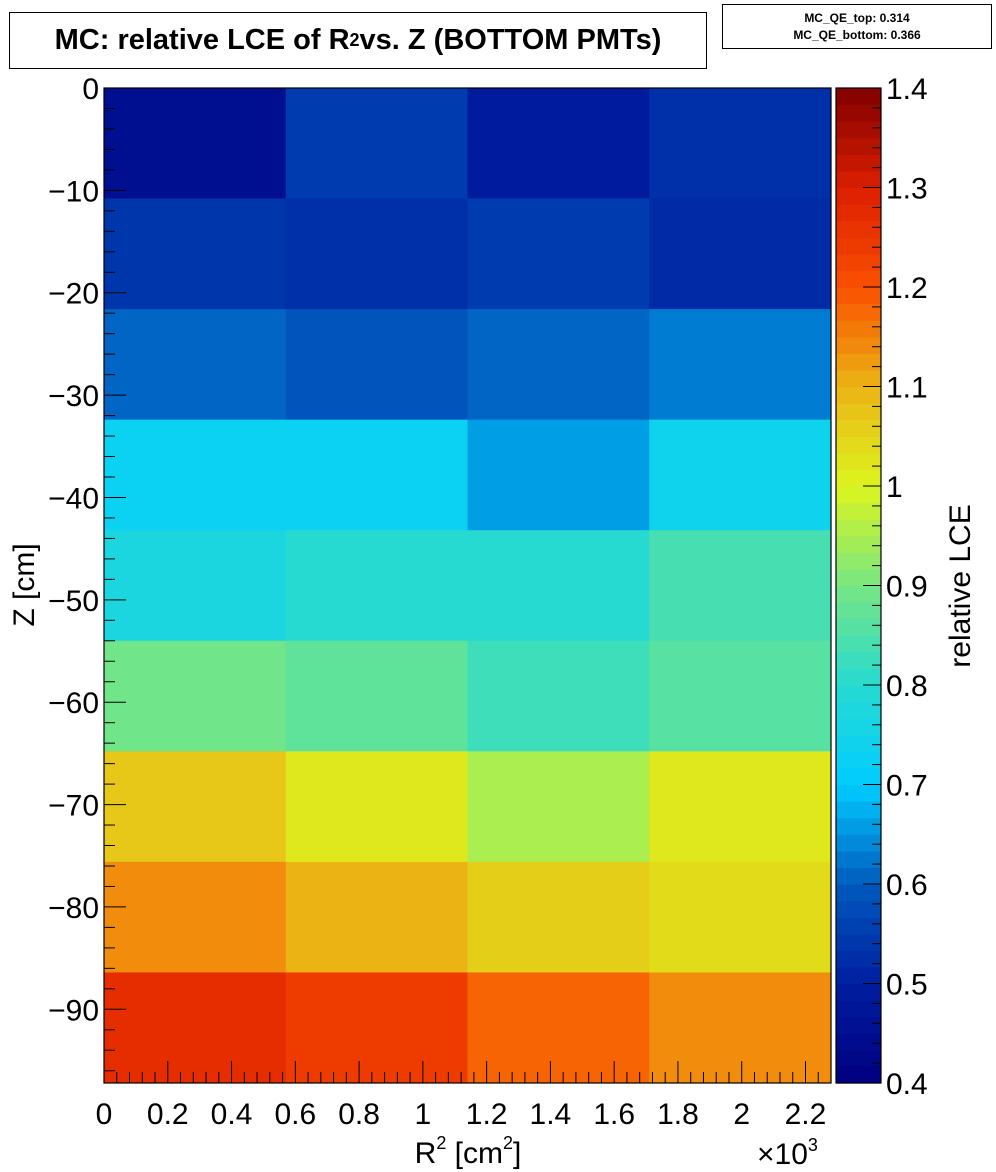 Image resolution: width=996 pixels, height=1172 pixels. What do you see at coordinates (376, 365) in the screenshot?
I see `heatmap-cell-r2-c1` at bounding box center [376, 365].